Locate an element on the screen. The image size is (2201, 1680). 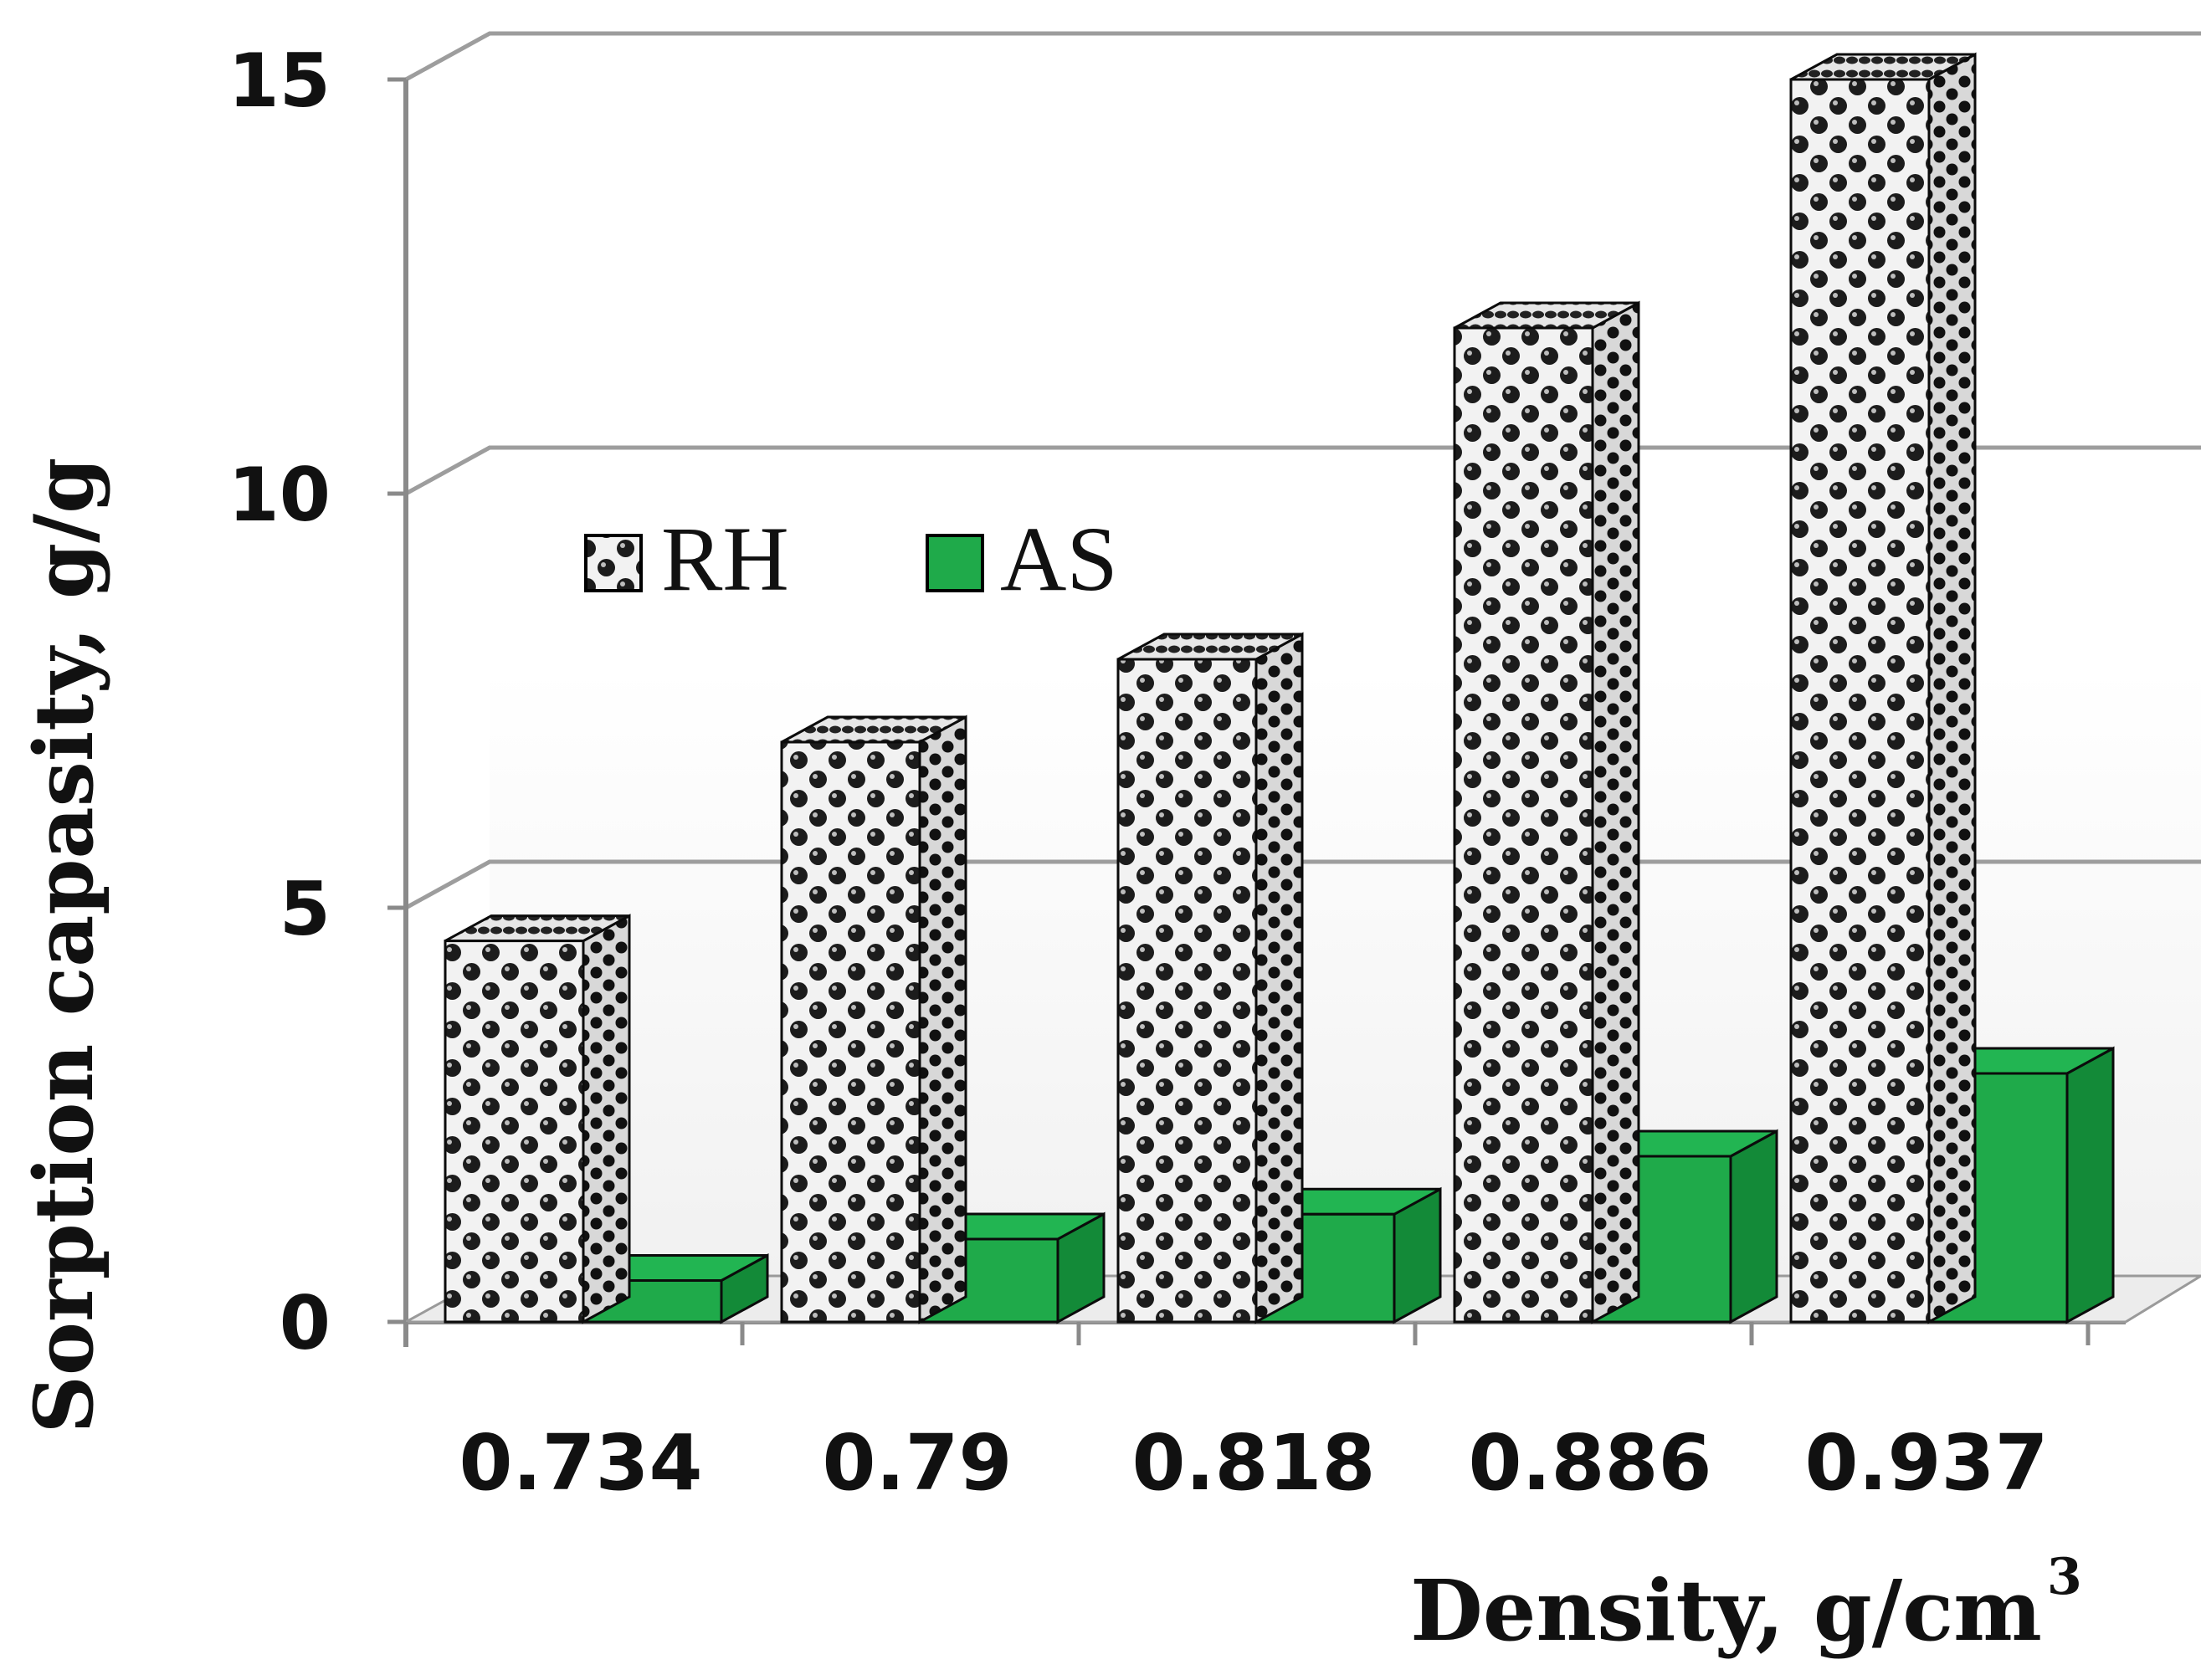
bar-rh-1-side is located at coordinates (942, 1020).